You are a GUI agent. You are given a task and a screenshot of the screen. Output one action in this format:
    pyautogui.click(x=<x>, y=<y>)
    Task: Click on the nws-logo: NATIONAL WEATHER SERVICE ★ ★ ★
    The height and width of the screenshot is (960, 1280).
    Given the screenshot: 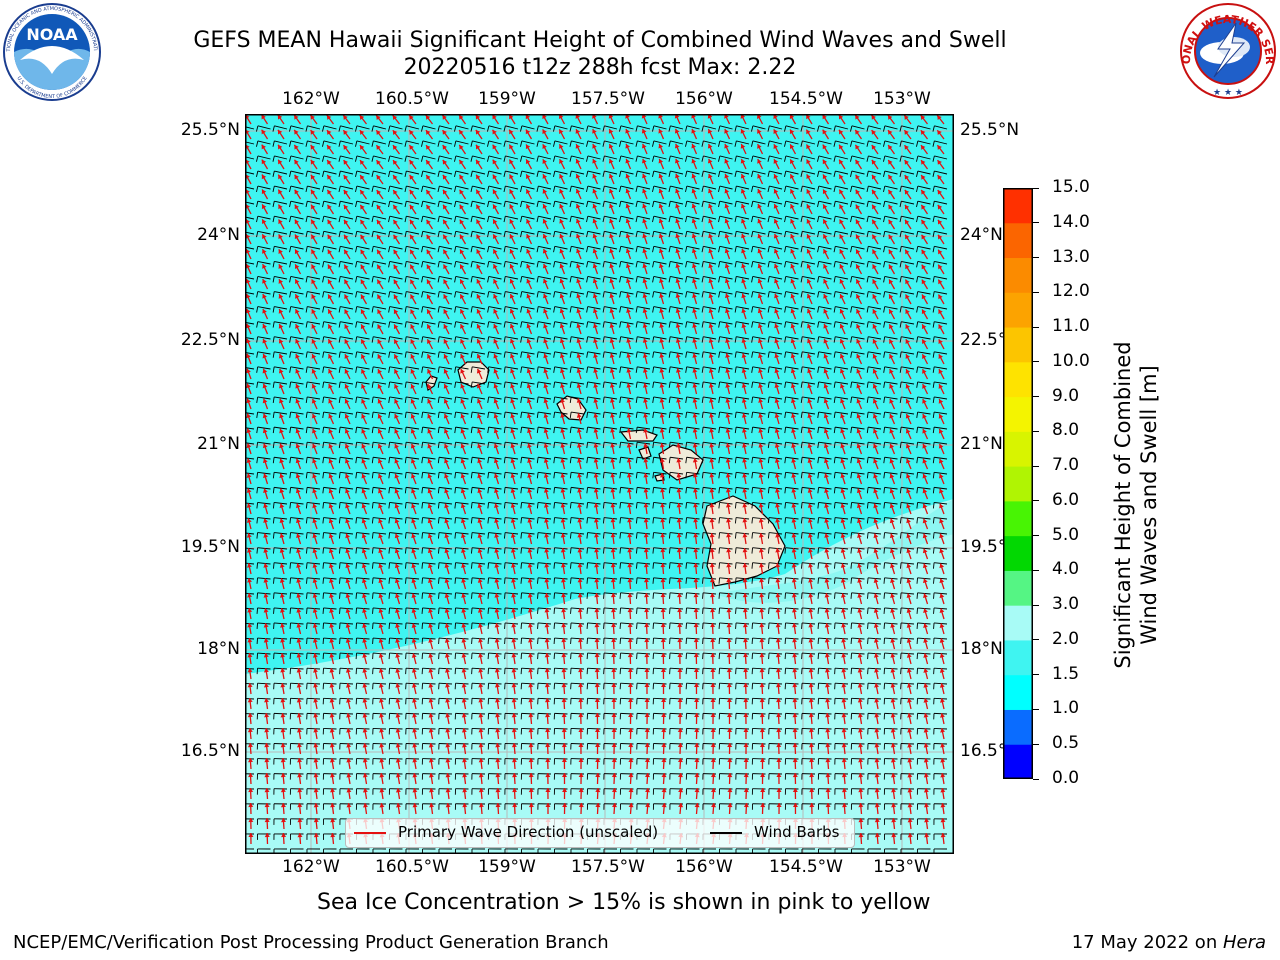 What is the action you would take?
    pyautogui.click(x=1227, y=50)
    